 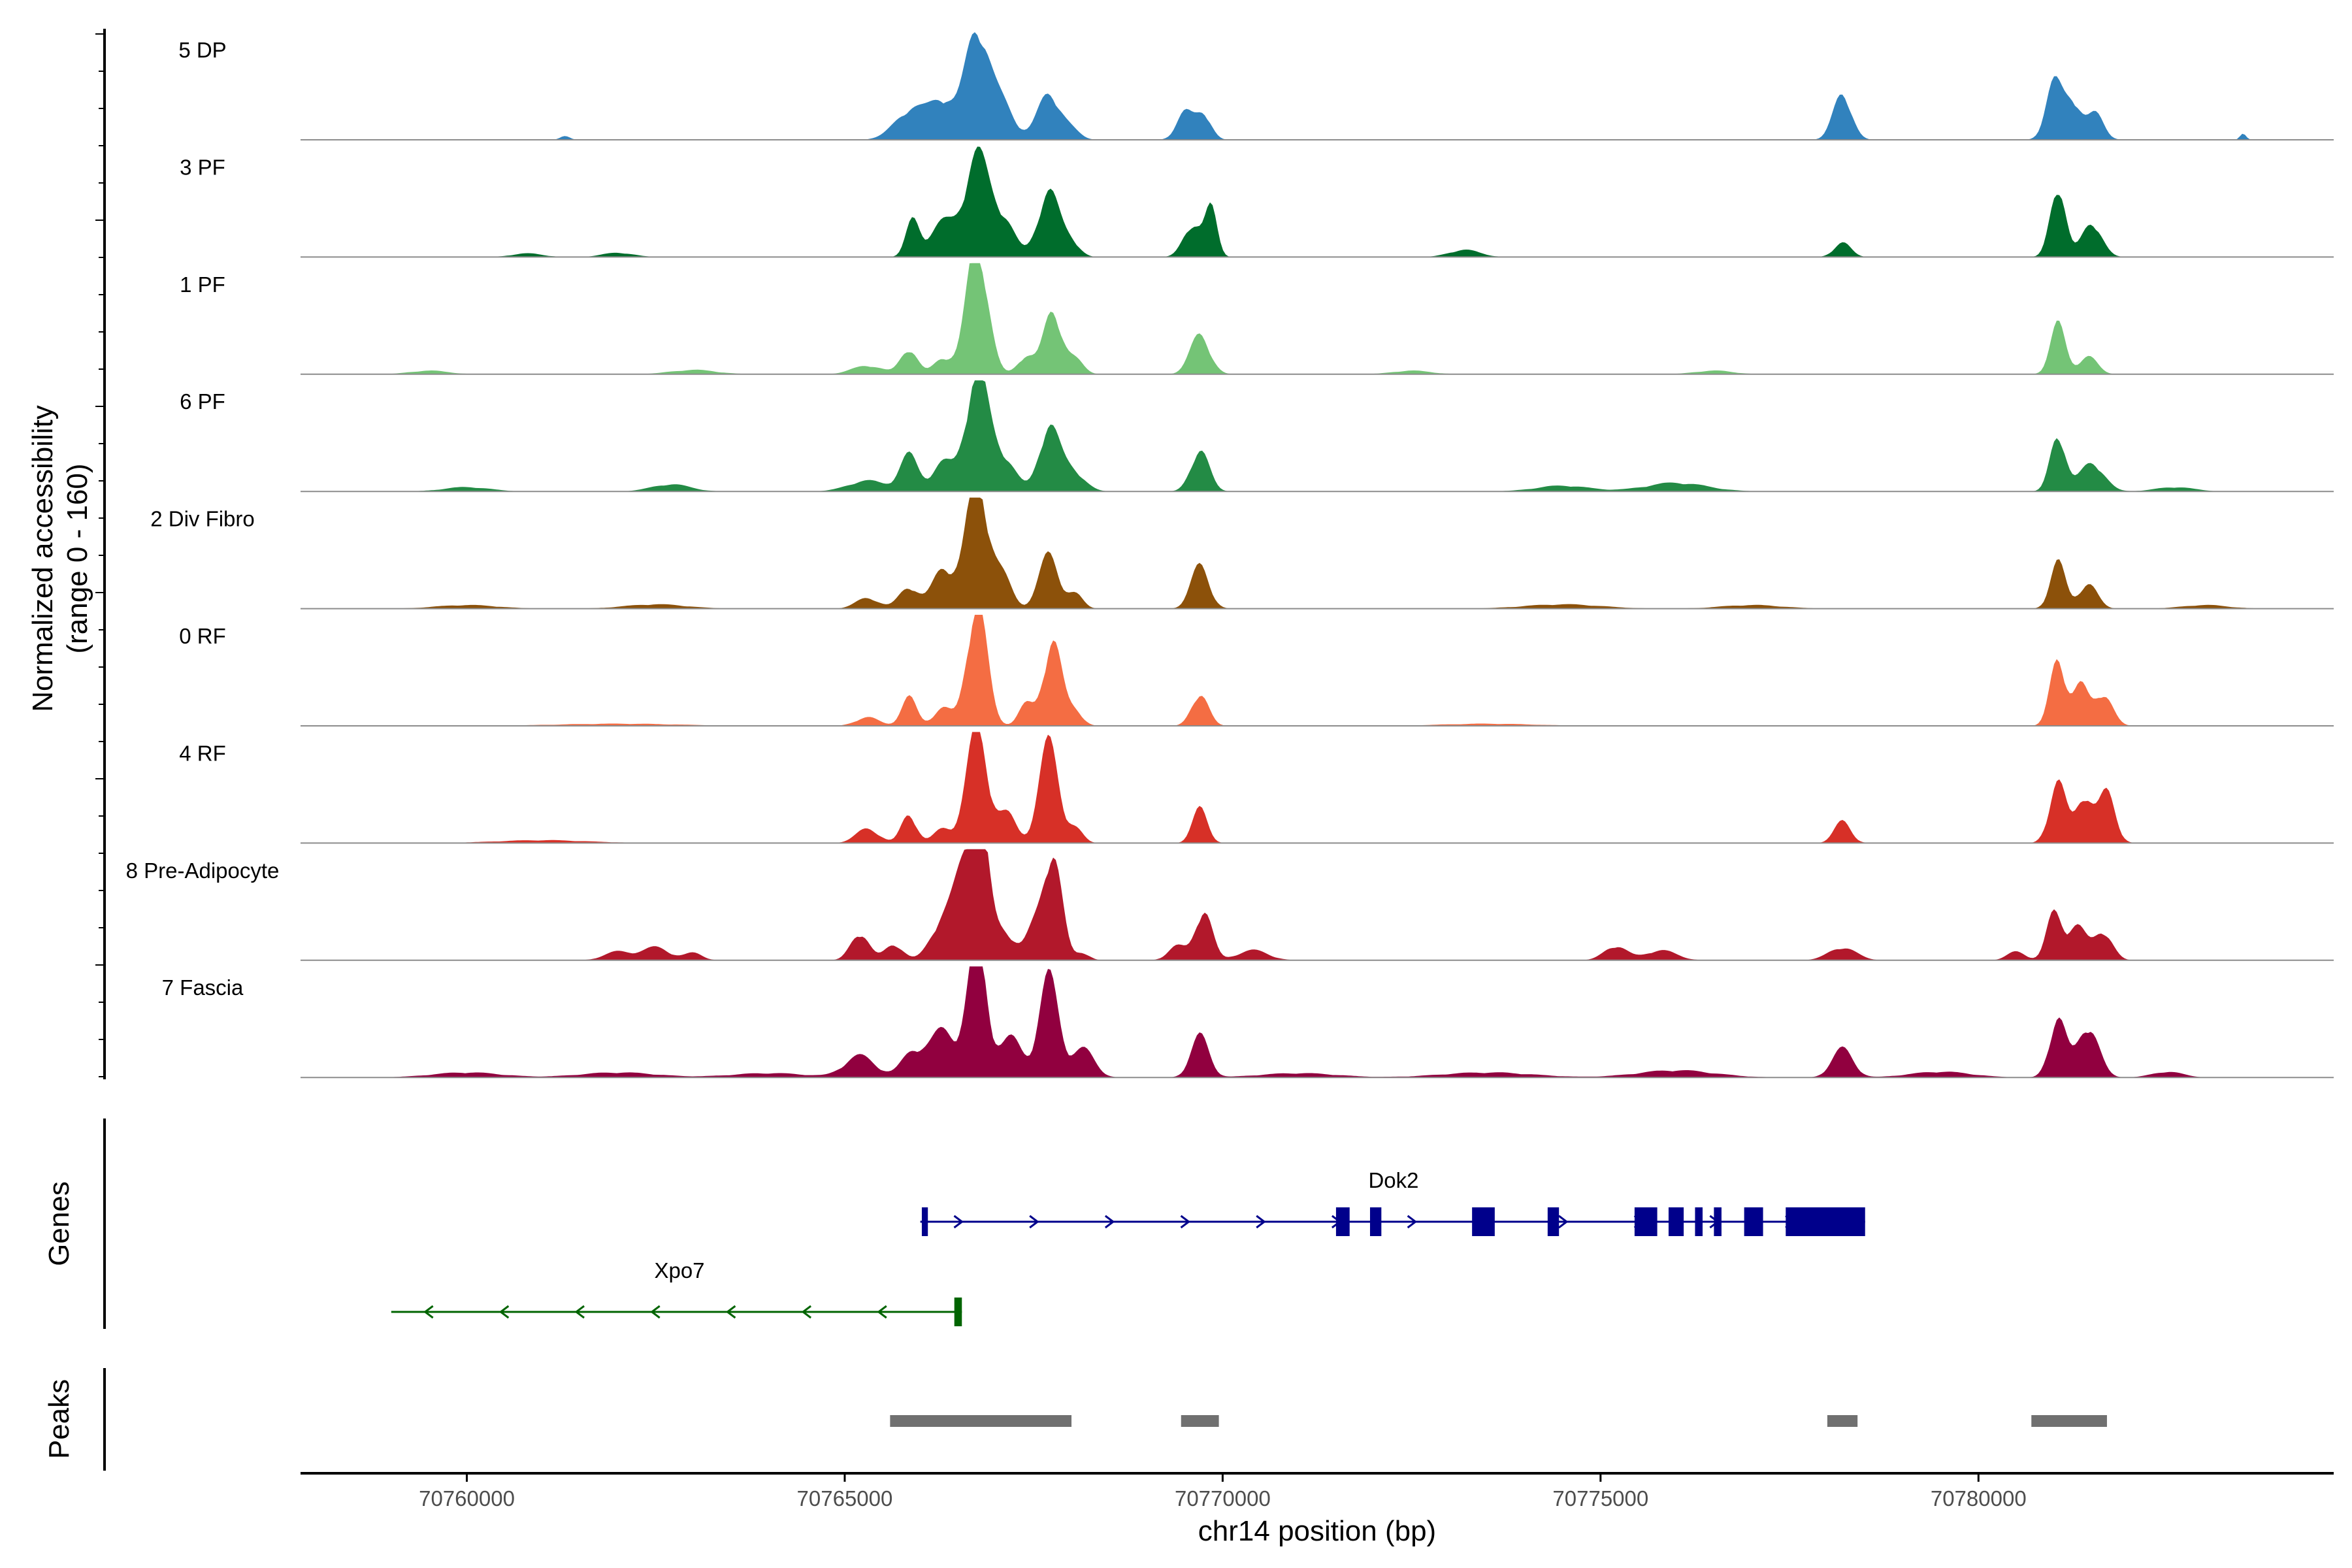 I want to click on track-label: 5 DP, so click(x=202, y=50).